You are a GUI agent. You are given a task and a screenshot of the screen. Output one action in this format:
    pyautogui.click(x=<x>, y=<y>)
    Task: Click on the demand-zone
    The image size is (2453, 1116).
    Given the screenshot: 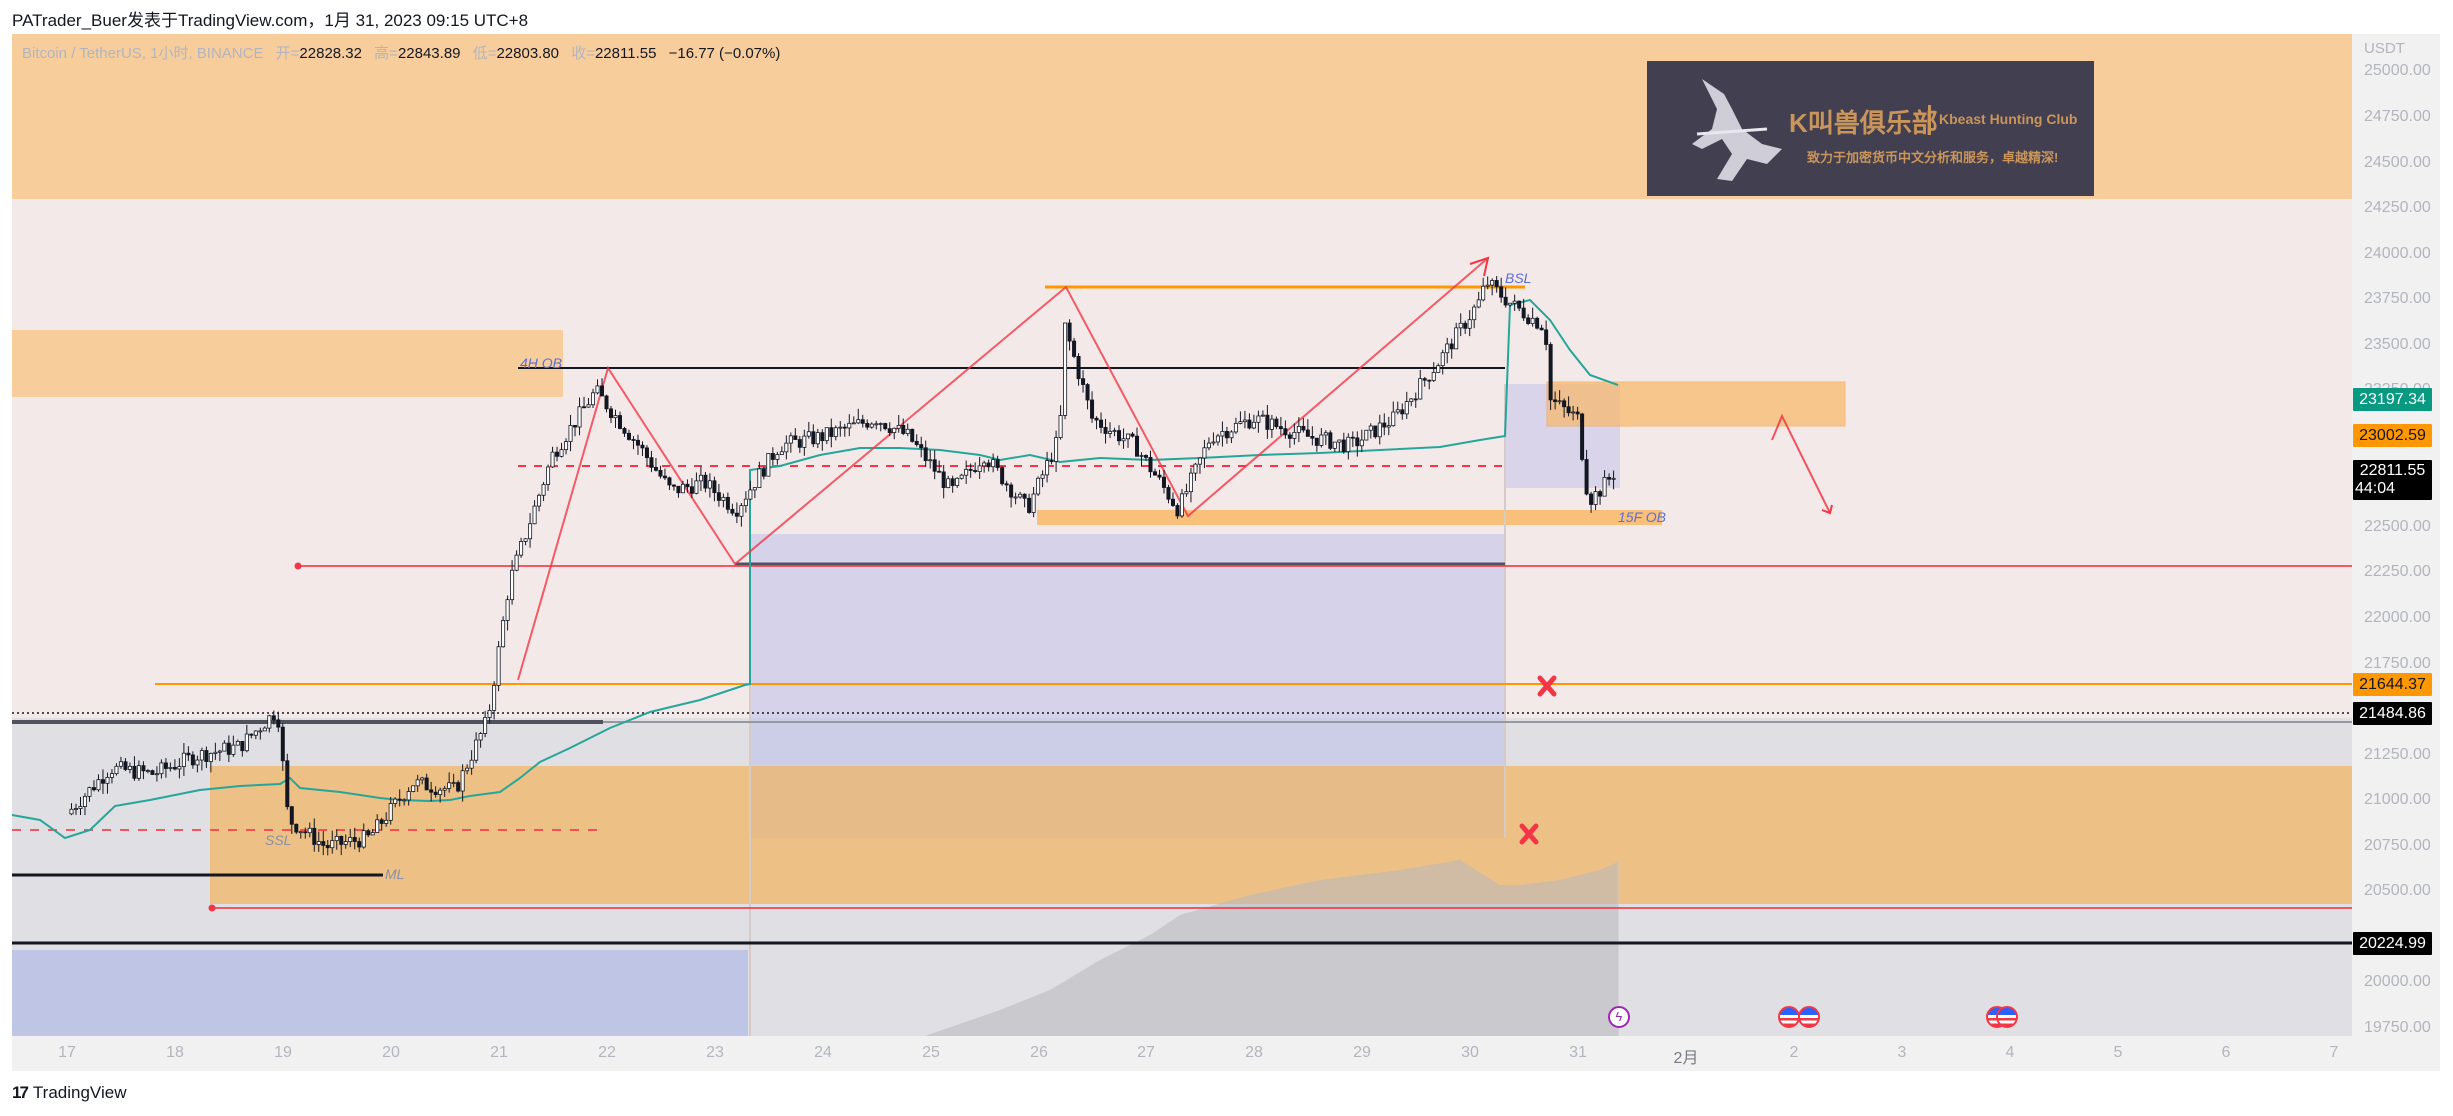 What is the action you would take?
    pyautogui.click(x=1281, y=835)
    